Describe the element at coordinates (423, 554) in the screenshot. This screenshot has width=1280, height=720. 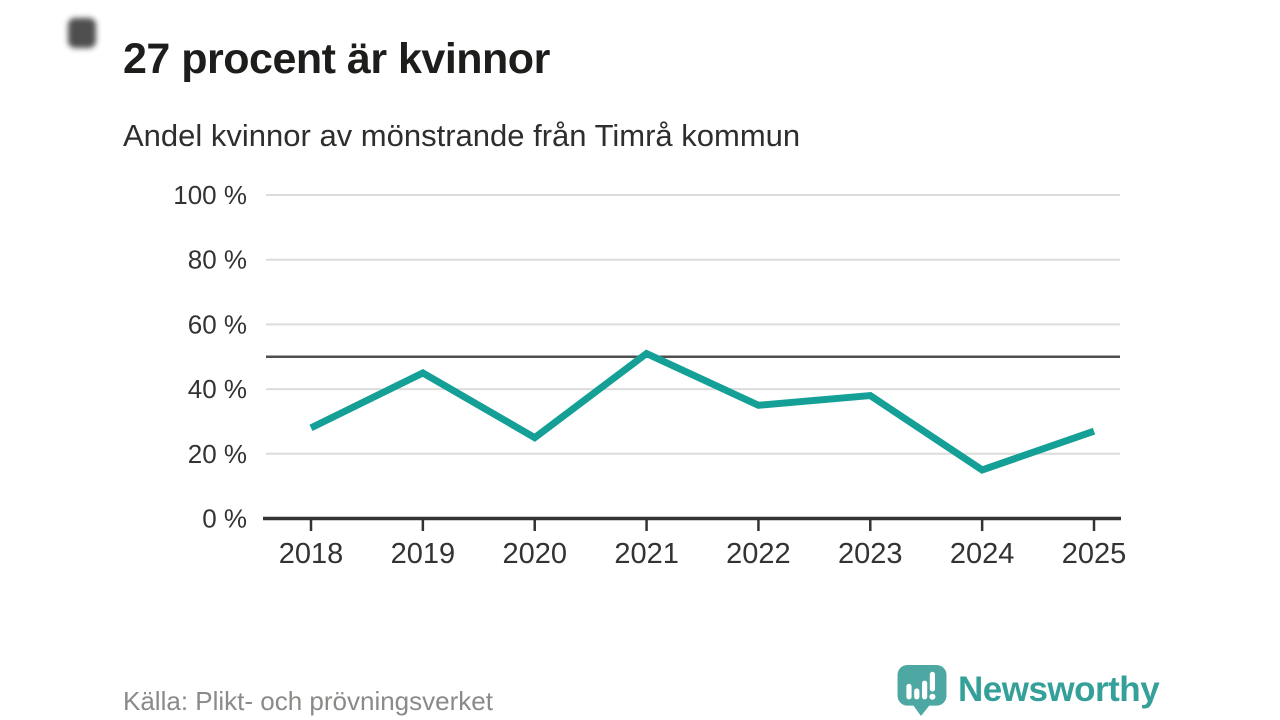
I see `x-axis-tick-label: 2019` at that location.